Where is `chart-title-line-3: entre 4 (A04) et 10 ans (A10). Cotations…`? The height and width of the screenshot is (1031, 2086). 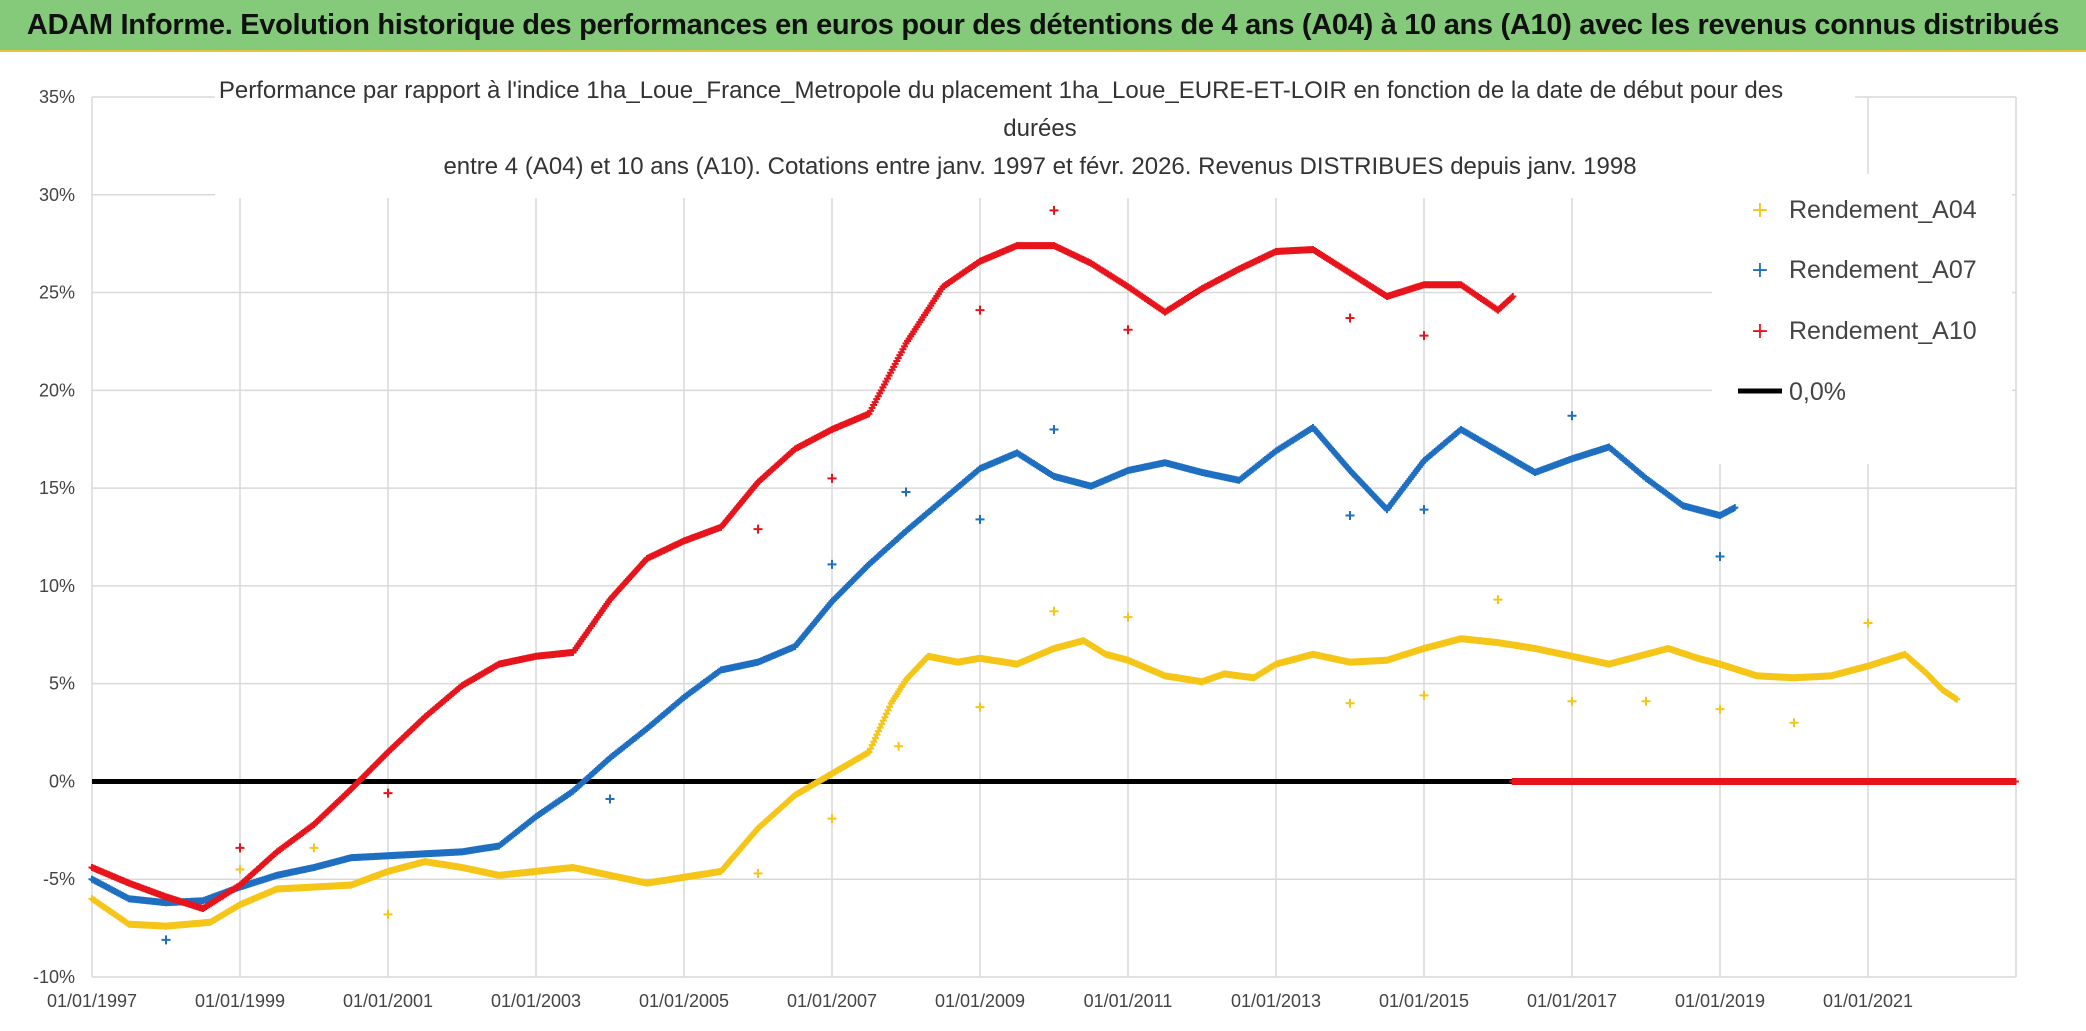 chart-title-line-3: entre 4 (A04) et 10 ans (A10). Cotations… is located at coordinates (1039, 166).